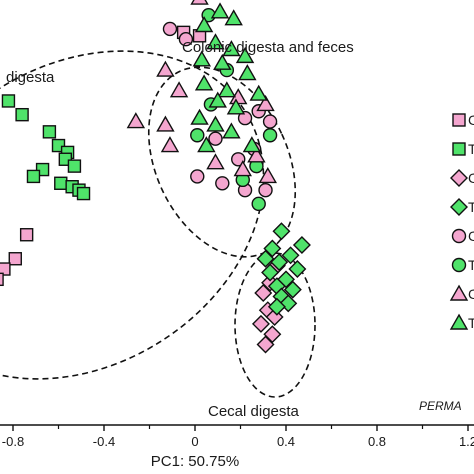 The height and width of the screenshot is (474, 474). Describe the element at coordinates (459, 178) in the screenshot. I see `legend-marker-pink-diamond` at that location.